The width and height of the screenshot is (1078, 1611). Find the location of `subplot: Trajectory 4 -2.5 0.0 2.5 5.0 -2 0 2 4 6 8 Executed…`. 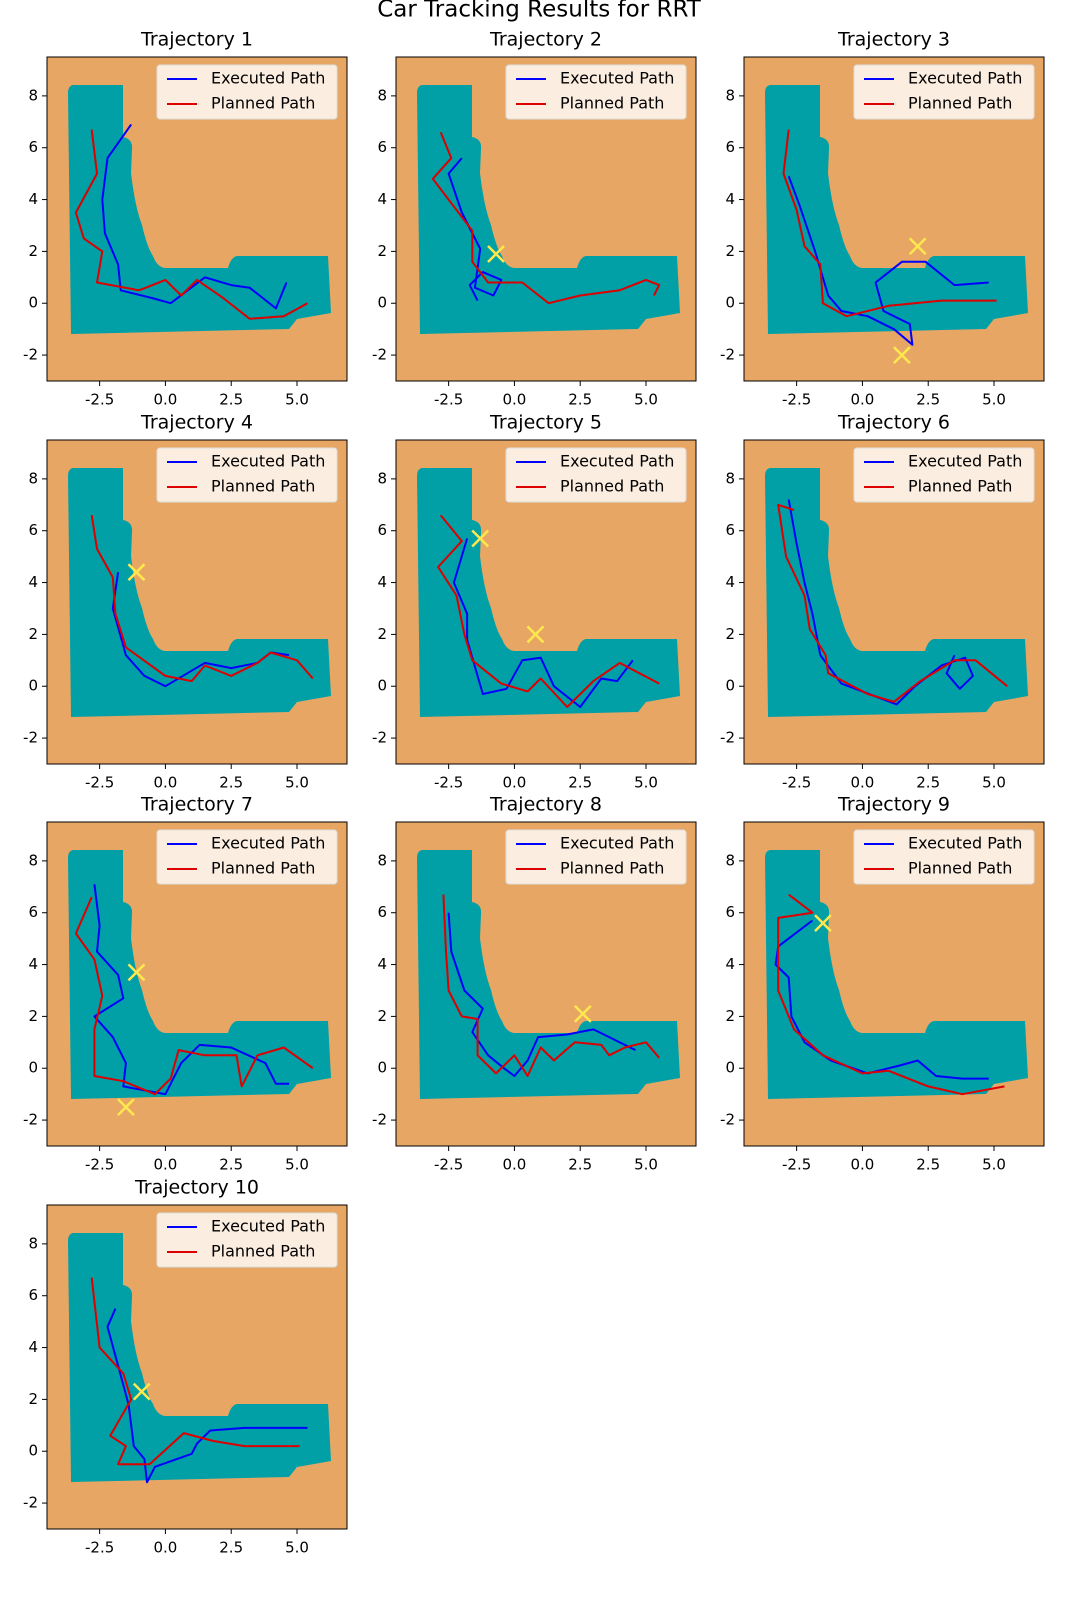

subplot: Trajectory 4 -2.5 0.0 2.5 5.0 -2 0 2 4 6 8 Executed… is located at coordinates (185, 602).